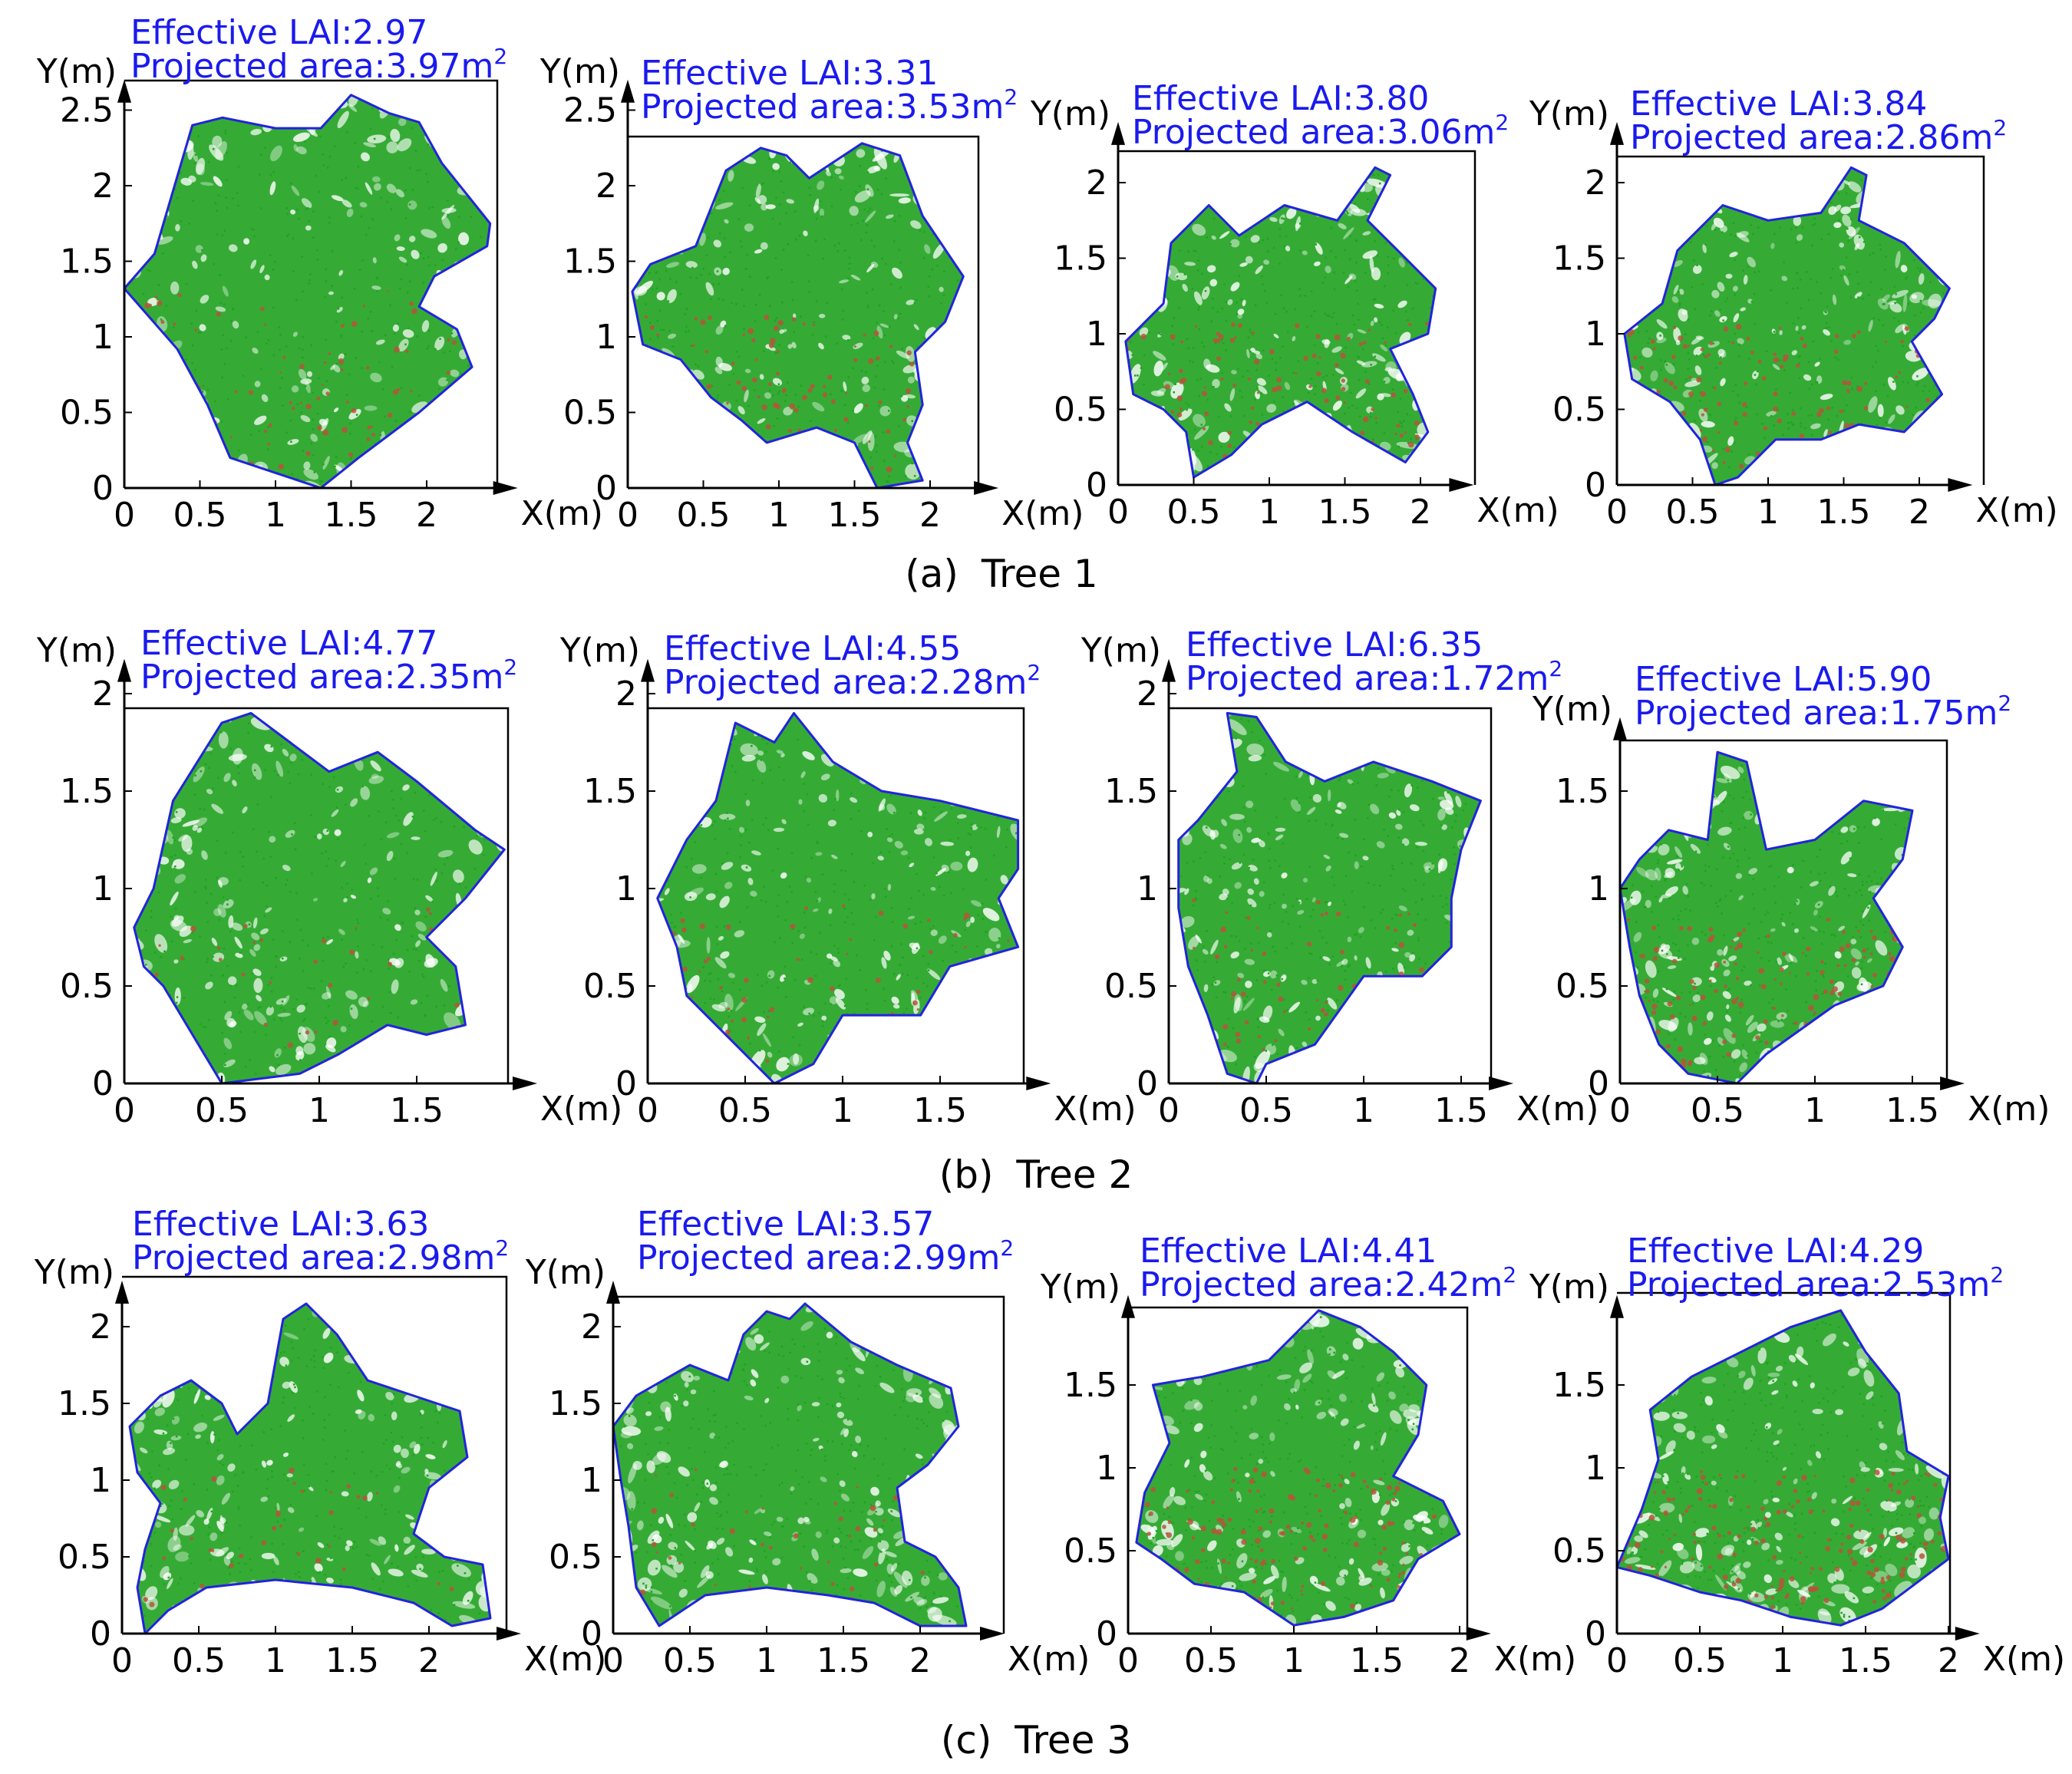  Describe the element at coordinates (826, 1256) in the screenshot. I see `projected-area-text: Projected area:2.99m2` at that location.